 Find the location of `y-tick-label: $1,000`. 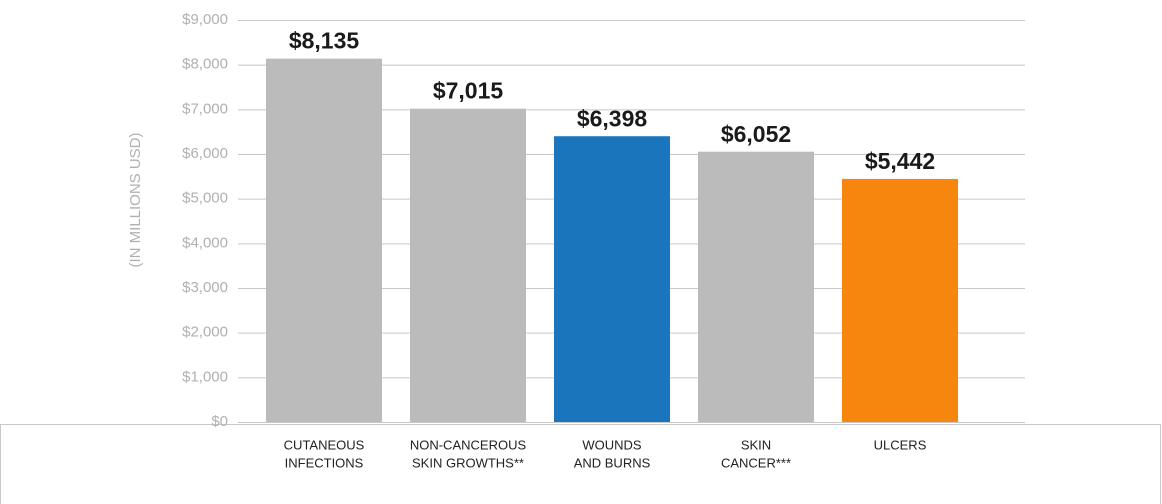

y-tick-label: $1,000 is located at coordinates (205, 376).